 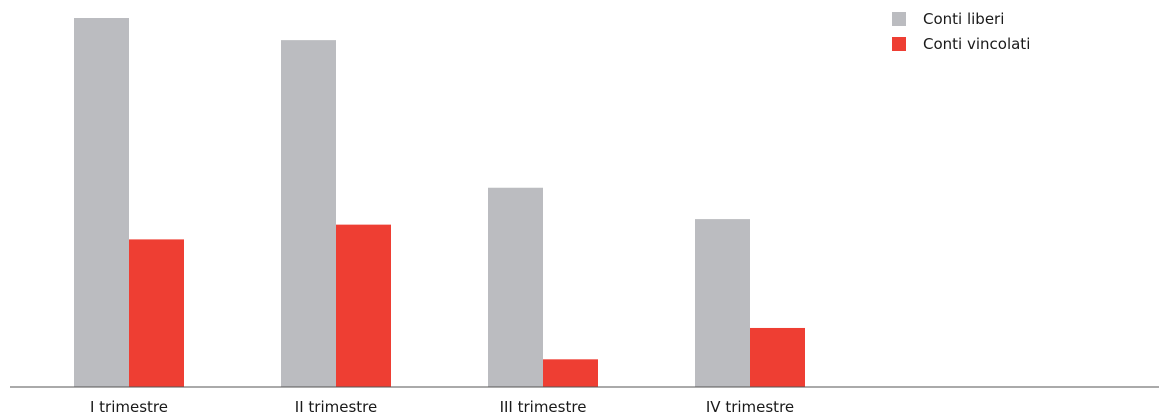 What do you see at coordinates (750, 407) in the screenshot?
I see `x-tick-label: IV trimestre` at bounding box center [750, 407].